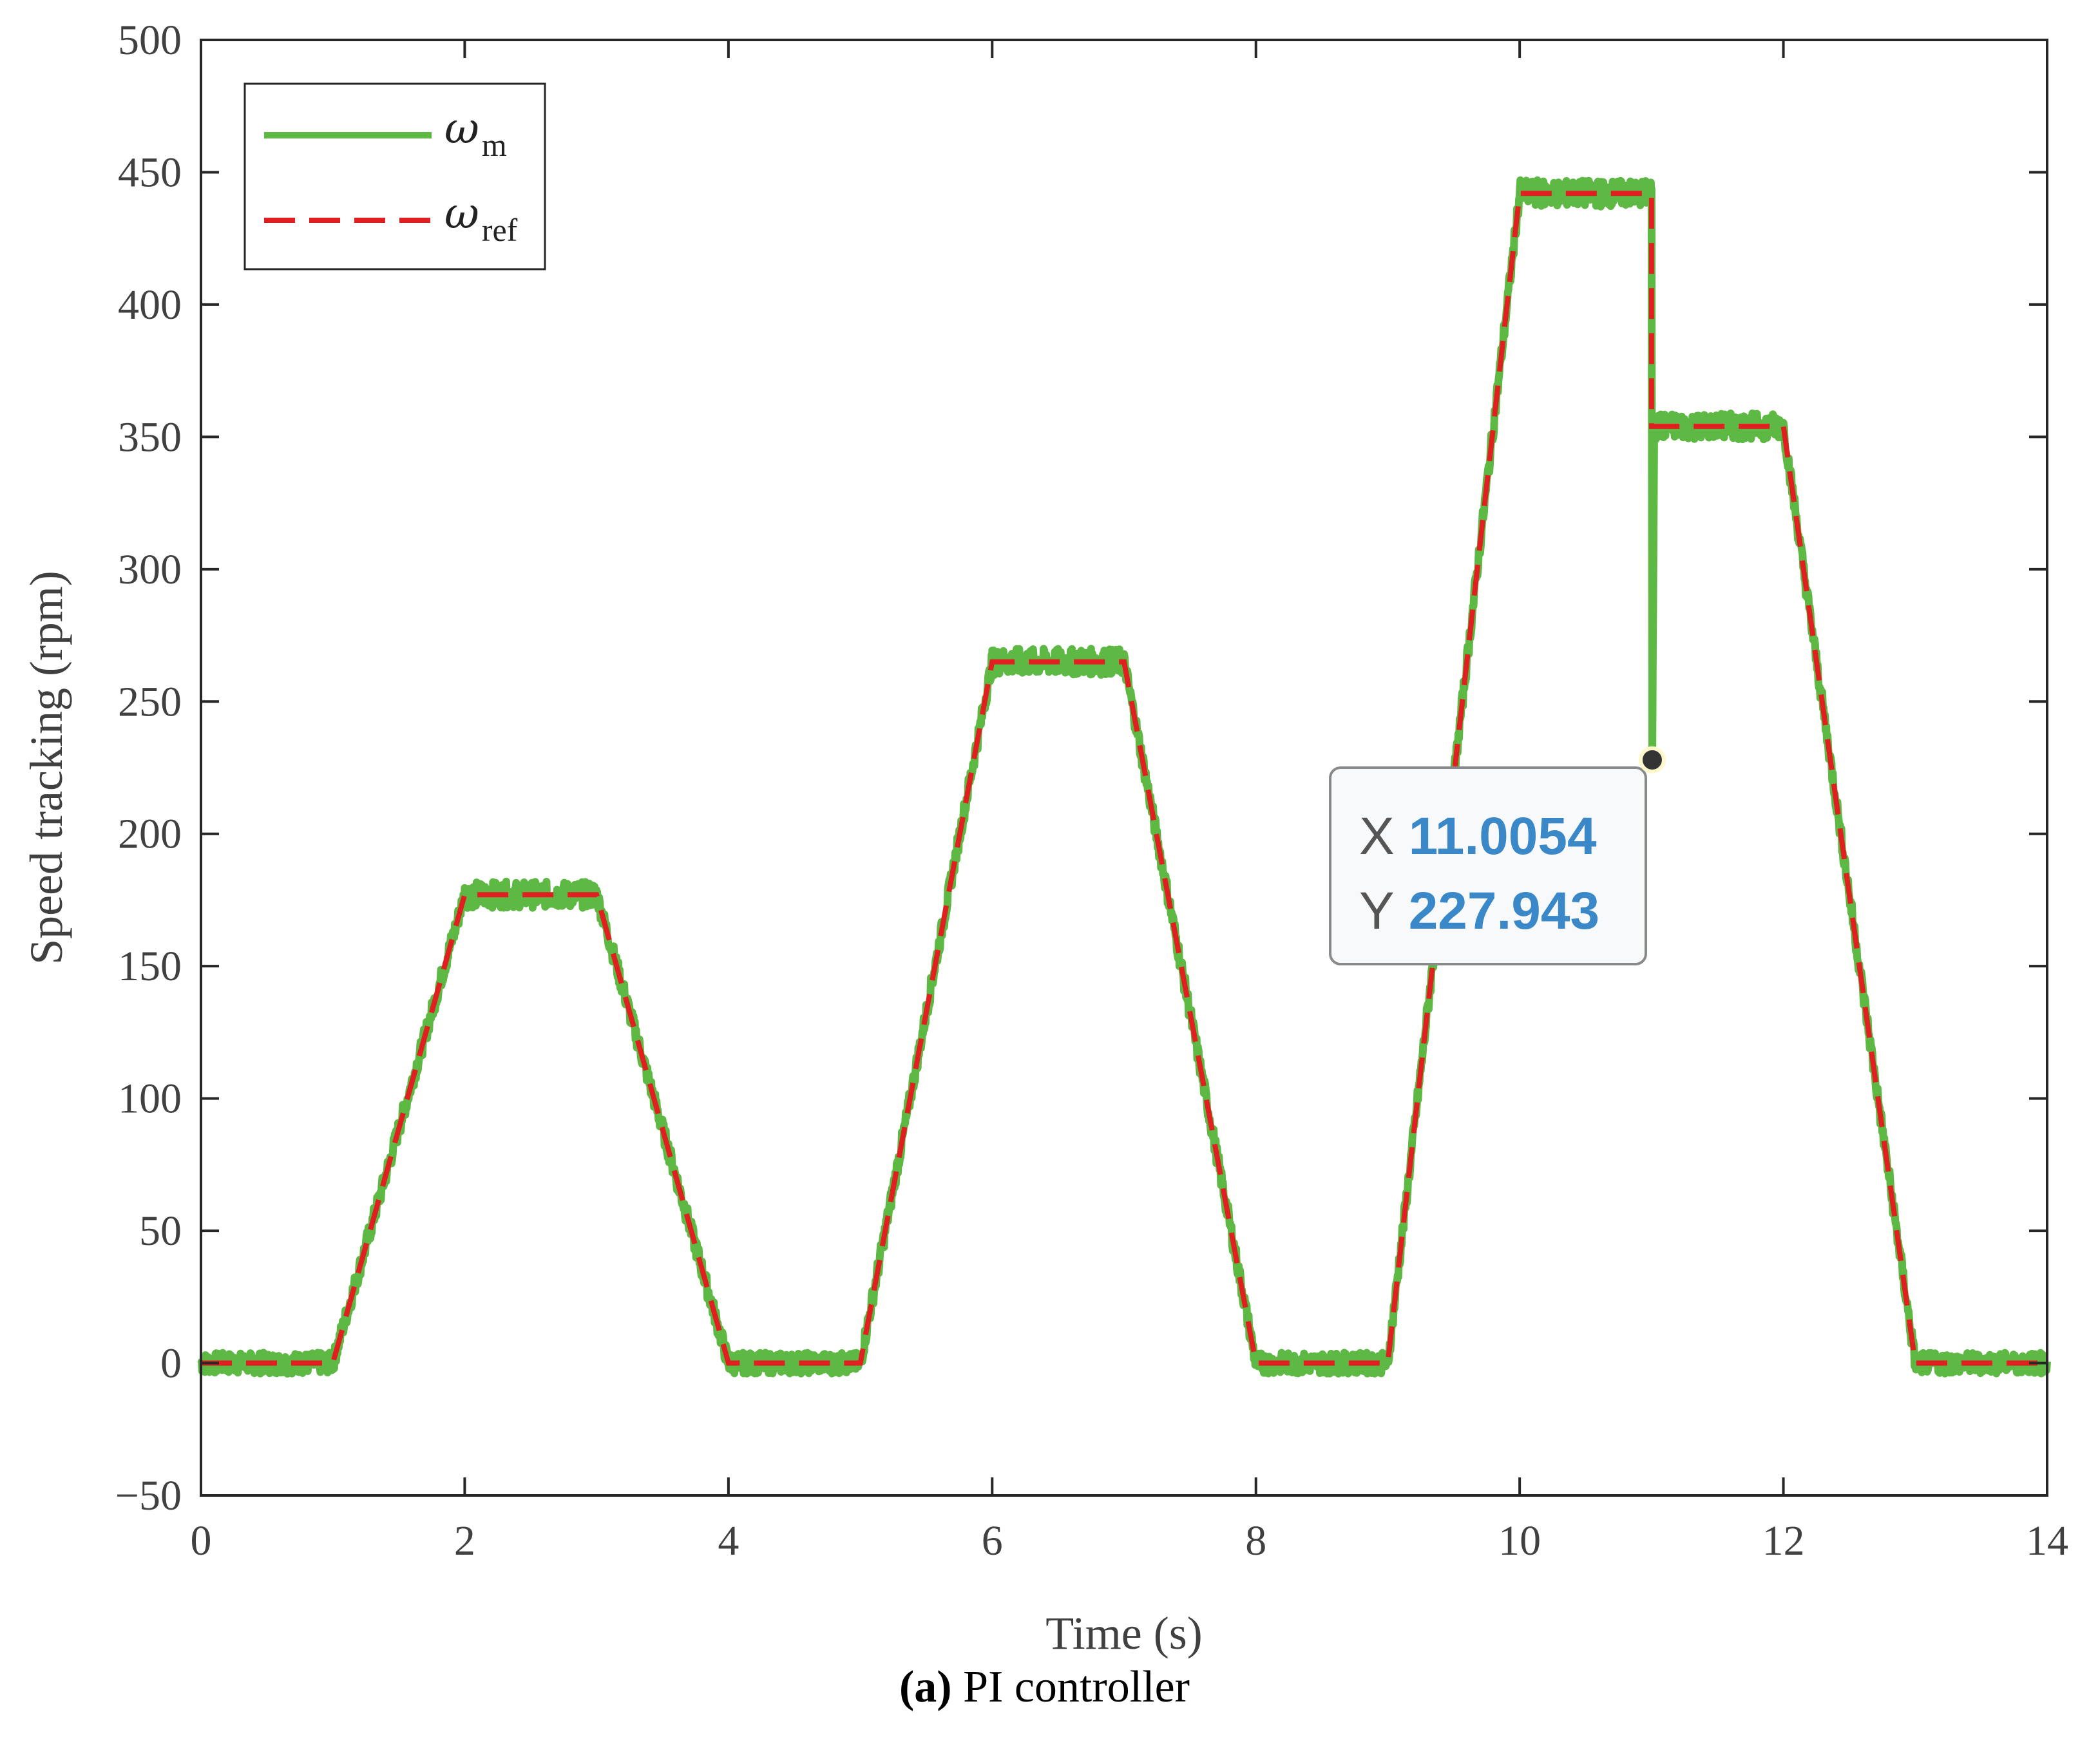  I want to click on legend: ωm ωref, so click(394, 176).